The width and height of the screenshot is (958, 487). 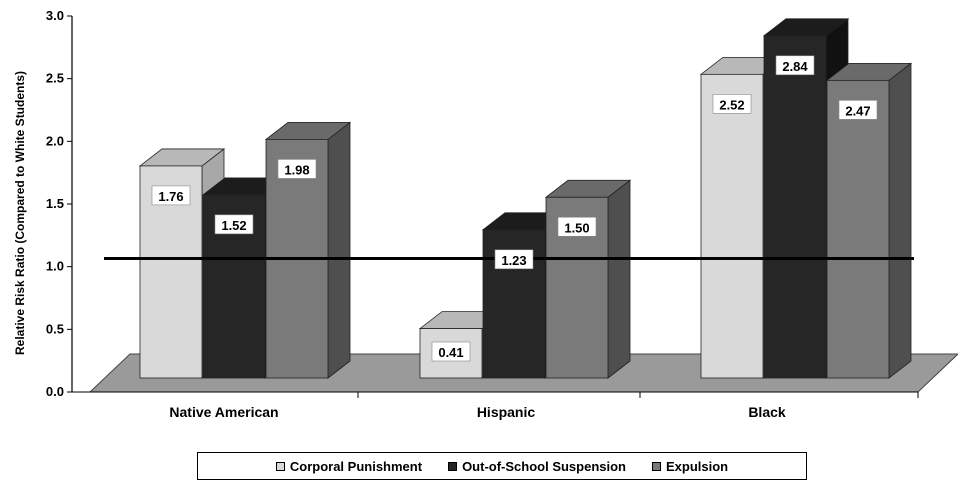 What do you see at coordinates (767, 412) in the screenshot?
I see `category-label: Black` at bounding box center [767, 412].